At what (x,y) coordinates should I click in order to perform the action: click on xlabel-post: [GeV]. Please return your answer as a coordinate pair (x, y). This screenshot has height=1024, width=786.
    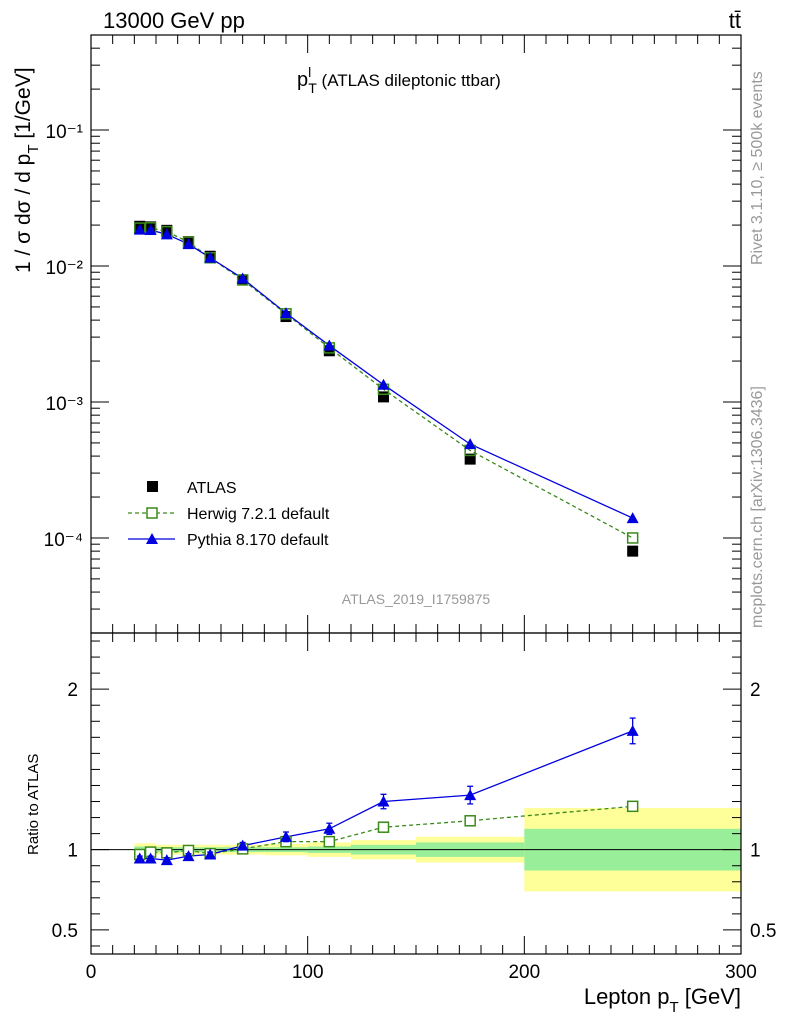
    Looking at the image, I should click on (710, 996).